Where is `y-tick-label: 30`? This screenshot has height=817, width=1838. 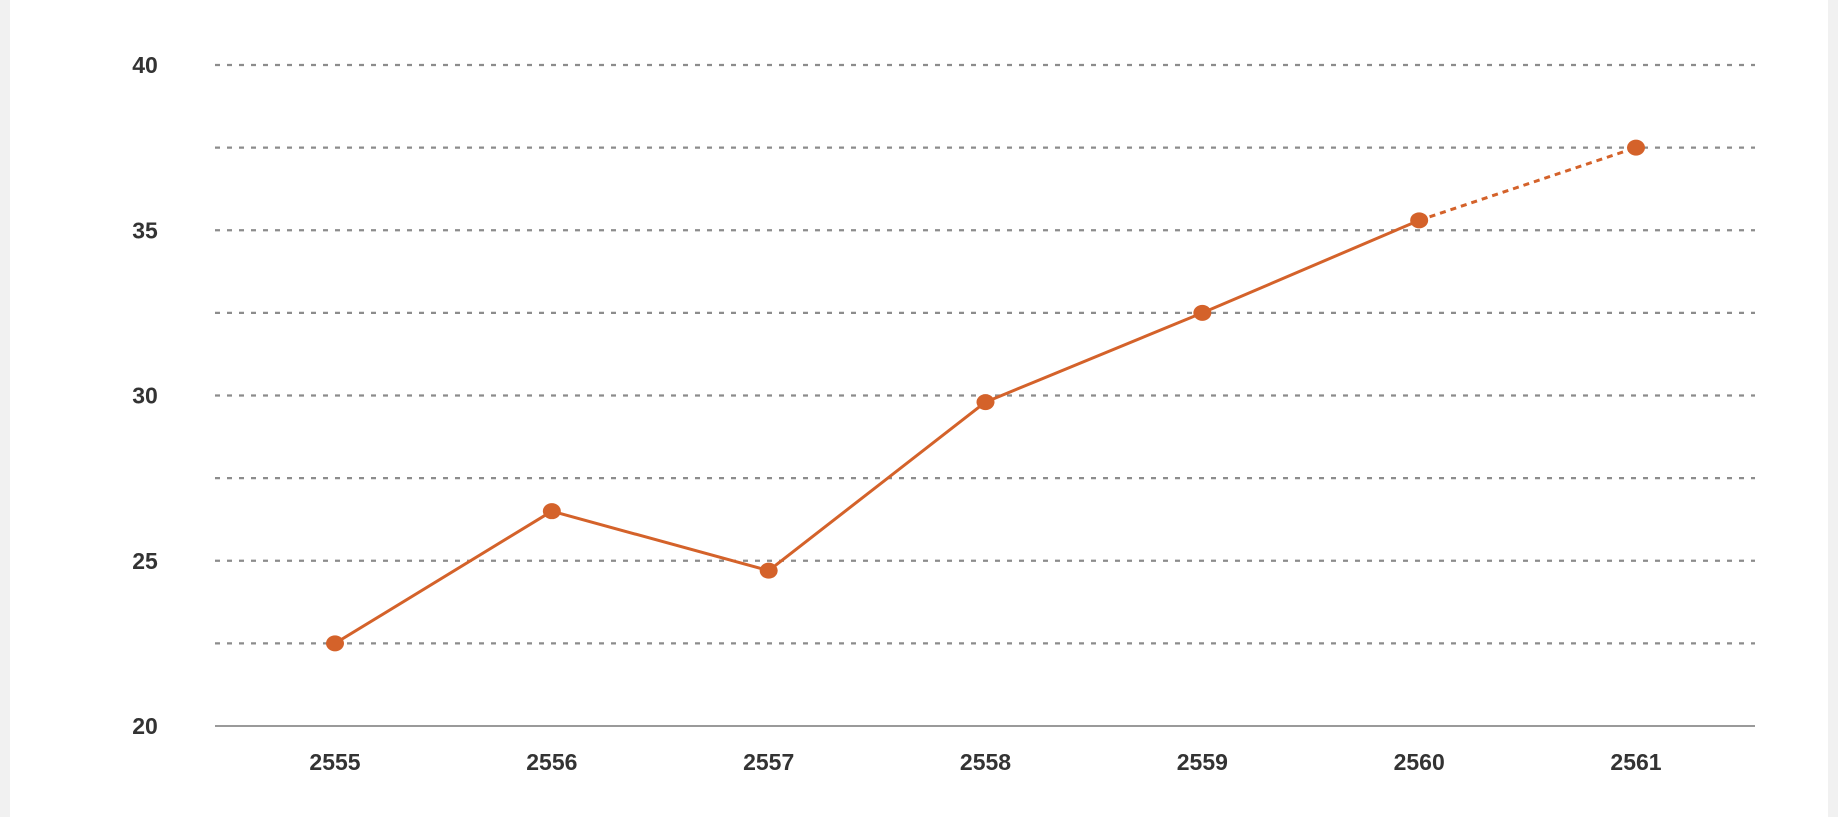
y-tick-label: 30 is located at coordinates (145, 396).